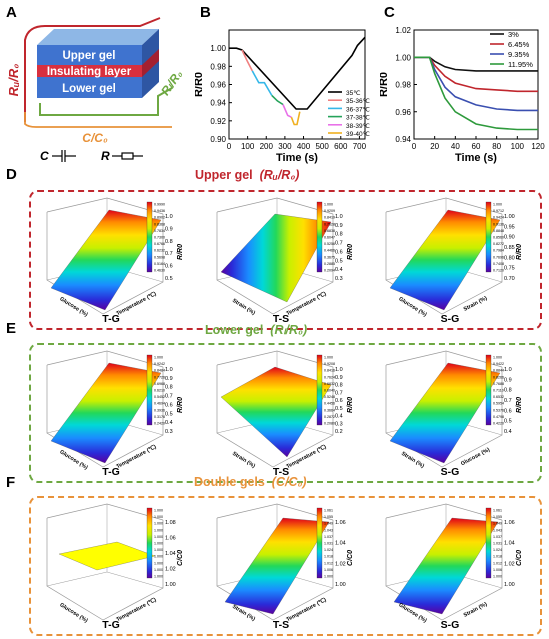 The height and width of the screenshot is (639, 549). I want to click on legend-label: 39-40℃, so click(358, 134).